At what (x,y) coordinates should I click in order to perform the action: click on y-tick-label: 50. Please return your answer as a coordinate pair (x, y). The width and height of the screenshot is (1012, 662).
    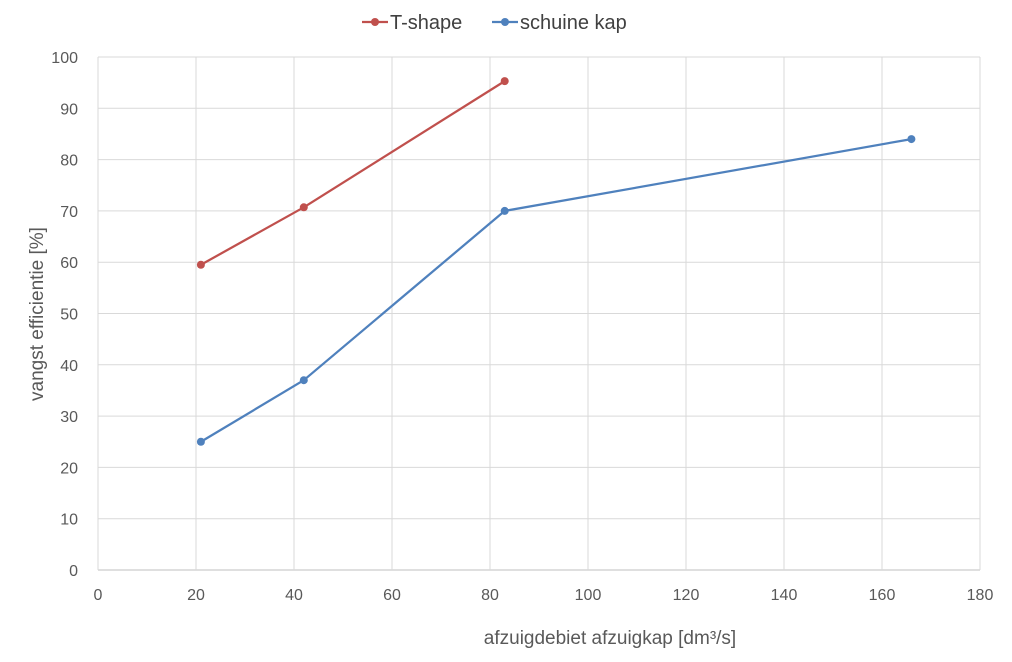
    Looking at the image, I should click on (69, 315).